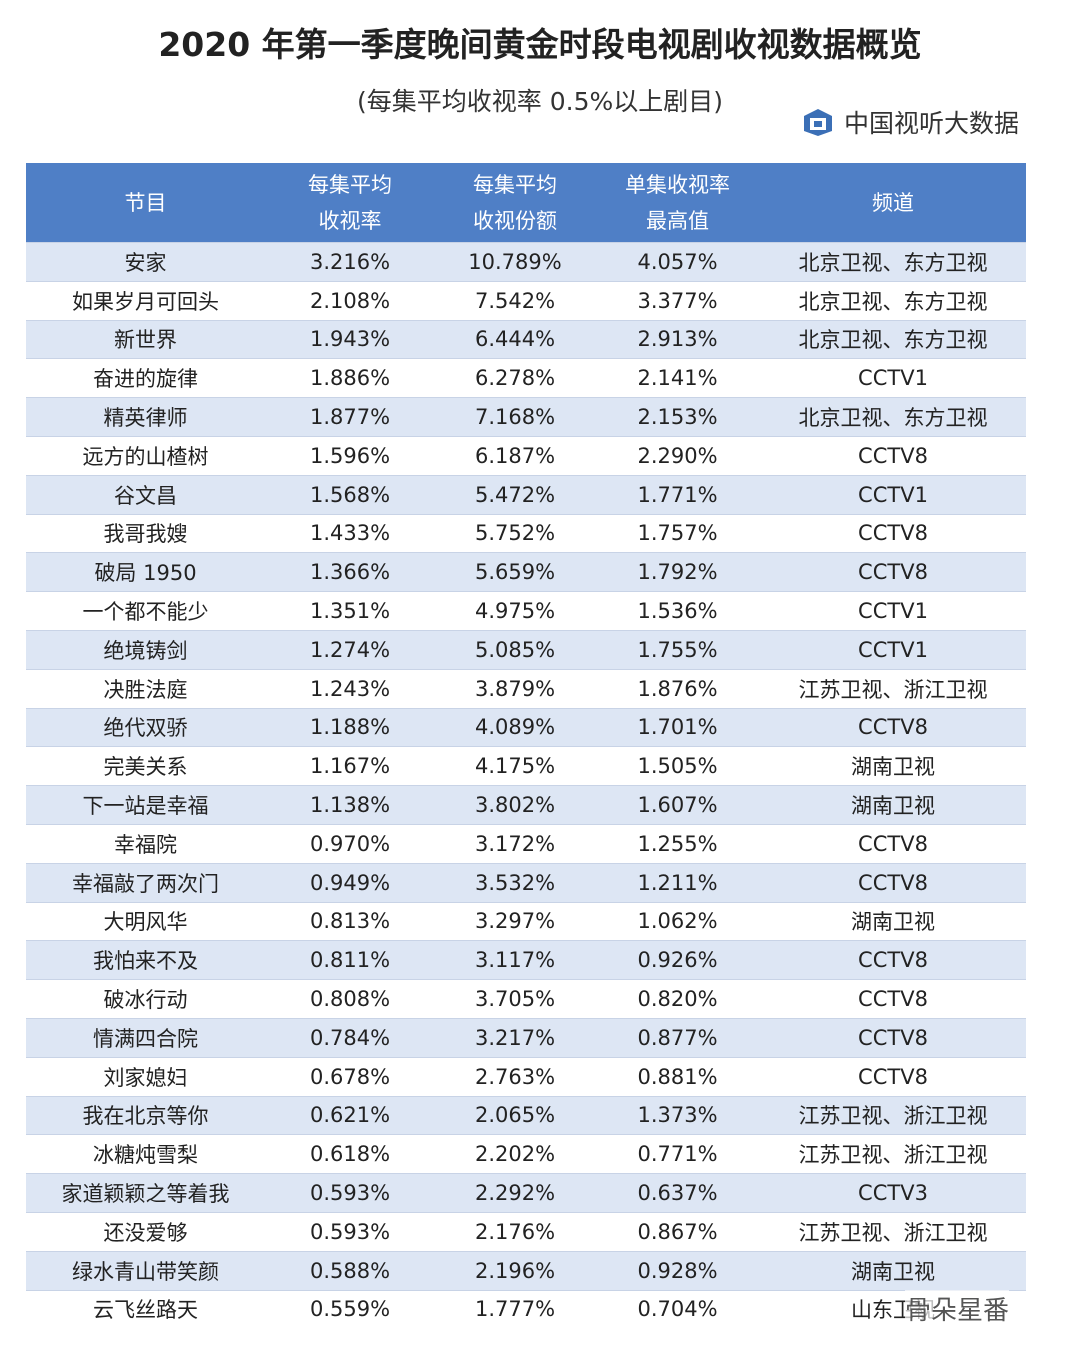  I want to click on table-row: 家道颖颖之等着我 0.593% 2.292% 0.637% CCTV3, so click(526, 1193).